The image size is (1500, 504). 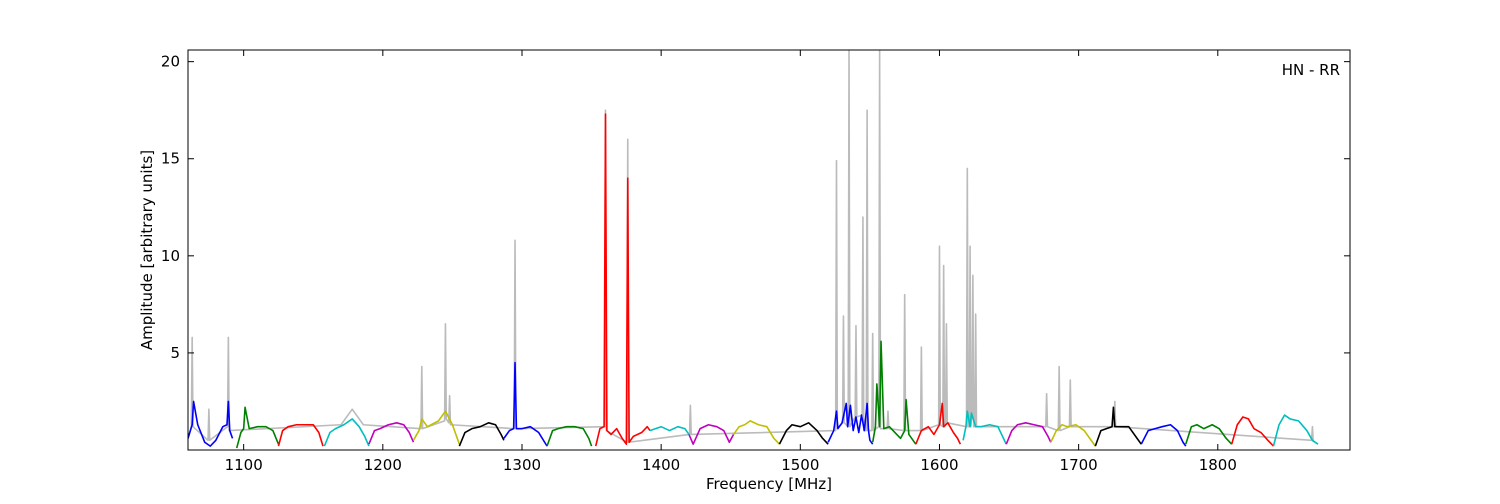 What do you see at coordinates (170, 159) in the screenshot?
I see `y-tick-label: 15` at bounding box center [170, 159].